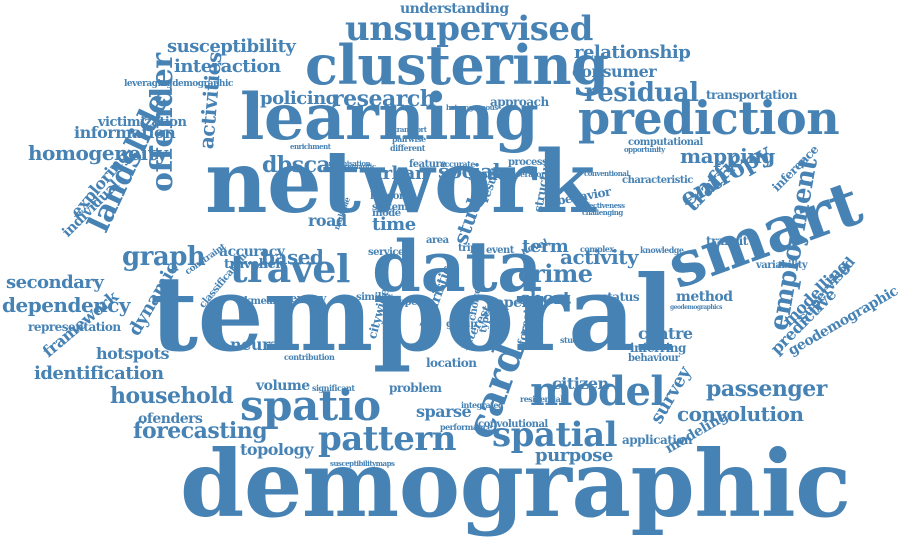 The width and height of the screenshot is (900, 544). What do you see at coordinates (98, 153) in the screenshot?
I see `word: homogeneity` at bounding box center [98, 153].